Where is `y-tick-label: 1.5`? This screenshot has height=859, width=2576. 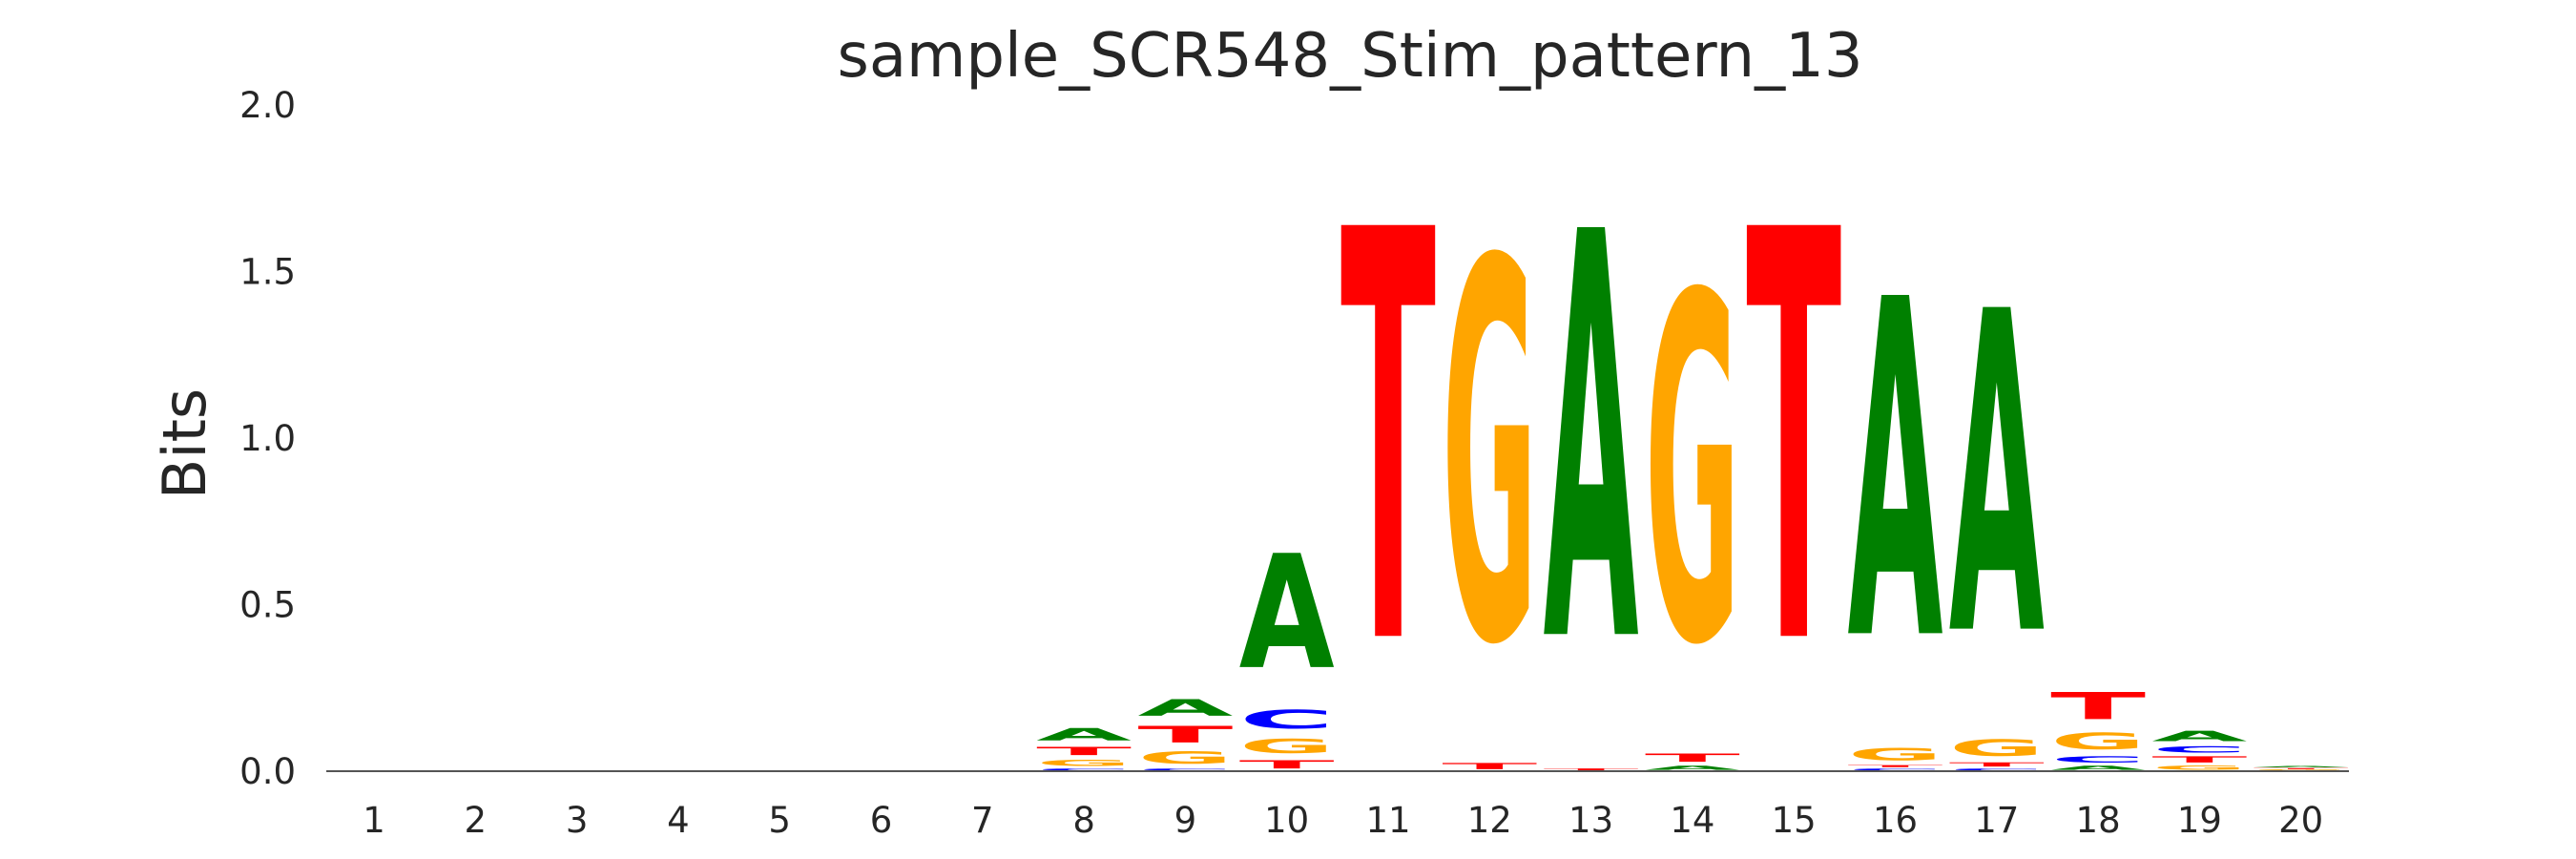 y-tick-label: 1.5 is located at coordinates (267, 272).